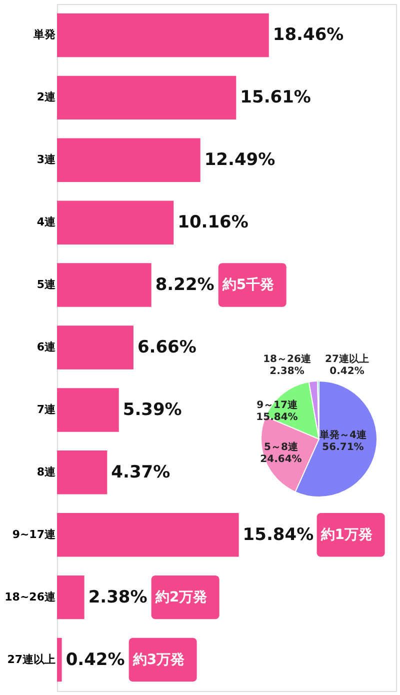 The image size is (400, 695). I want to click on data-label: 56.71%, so click(343, 447).